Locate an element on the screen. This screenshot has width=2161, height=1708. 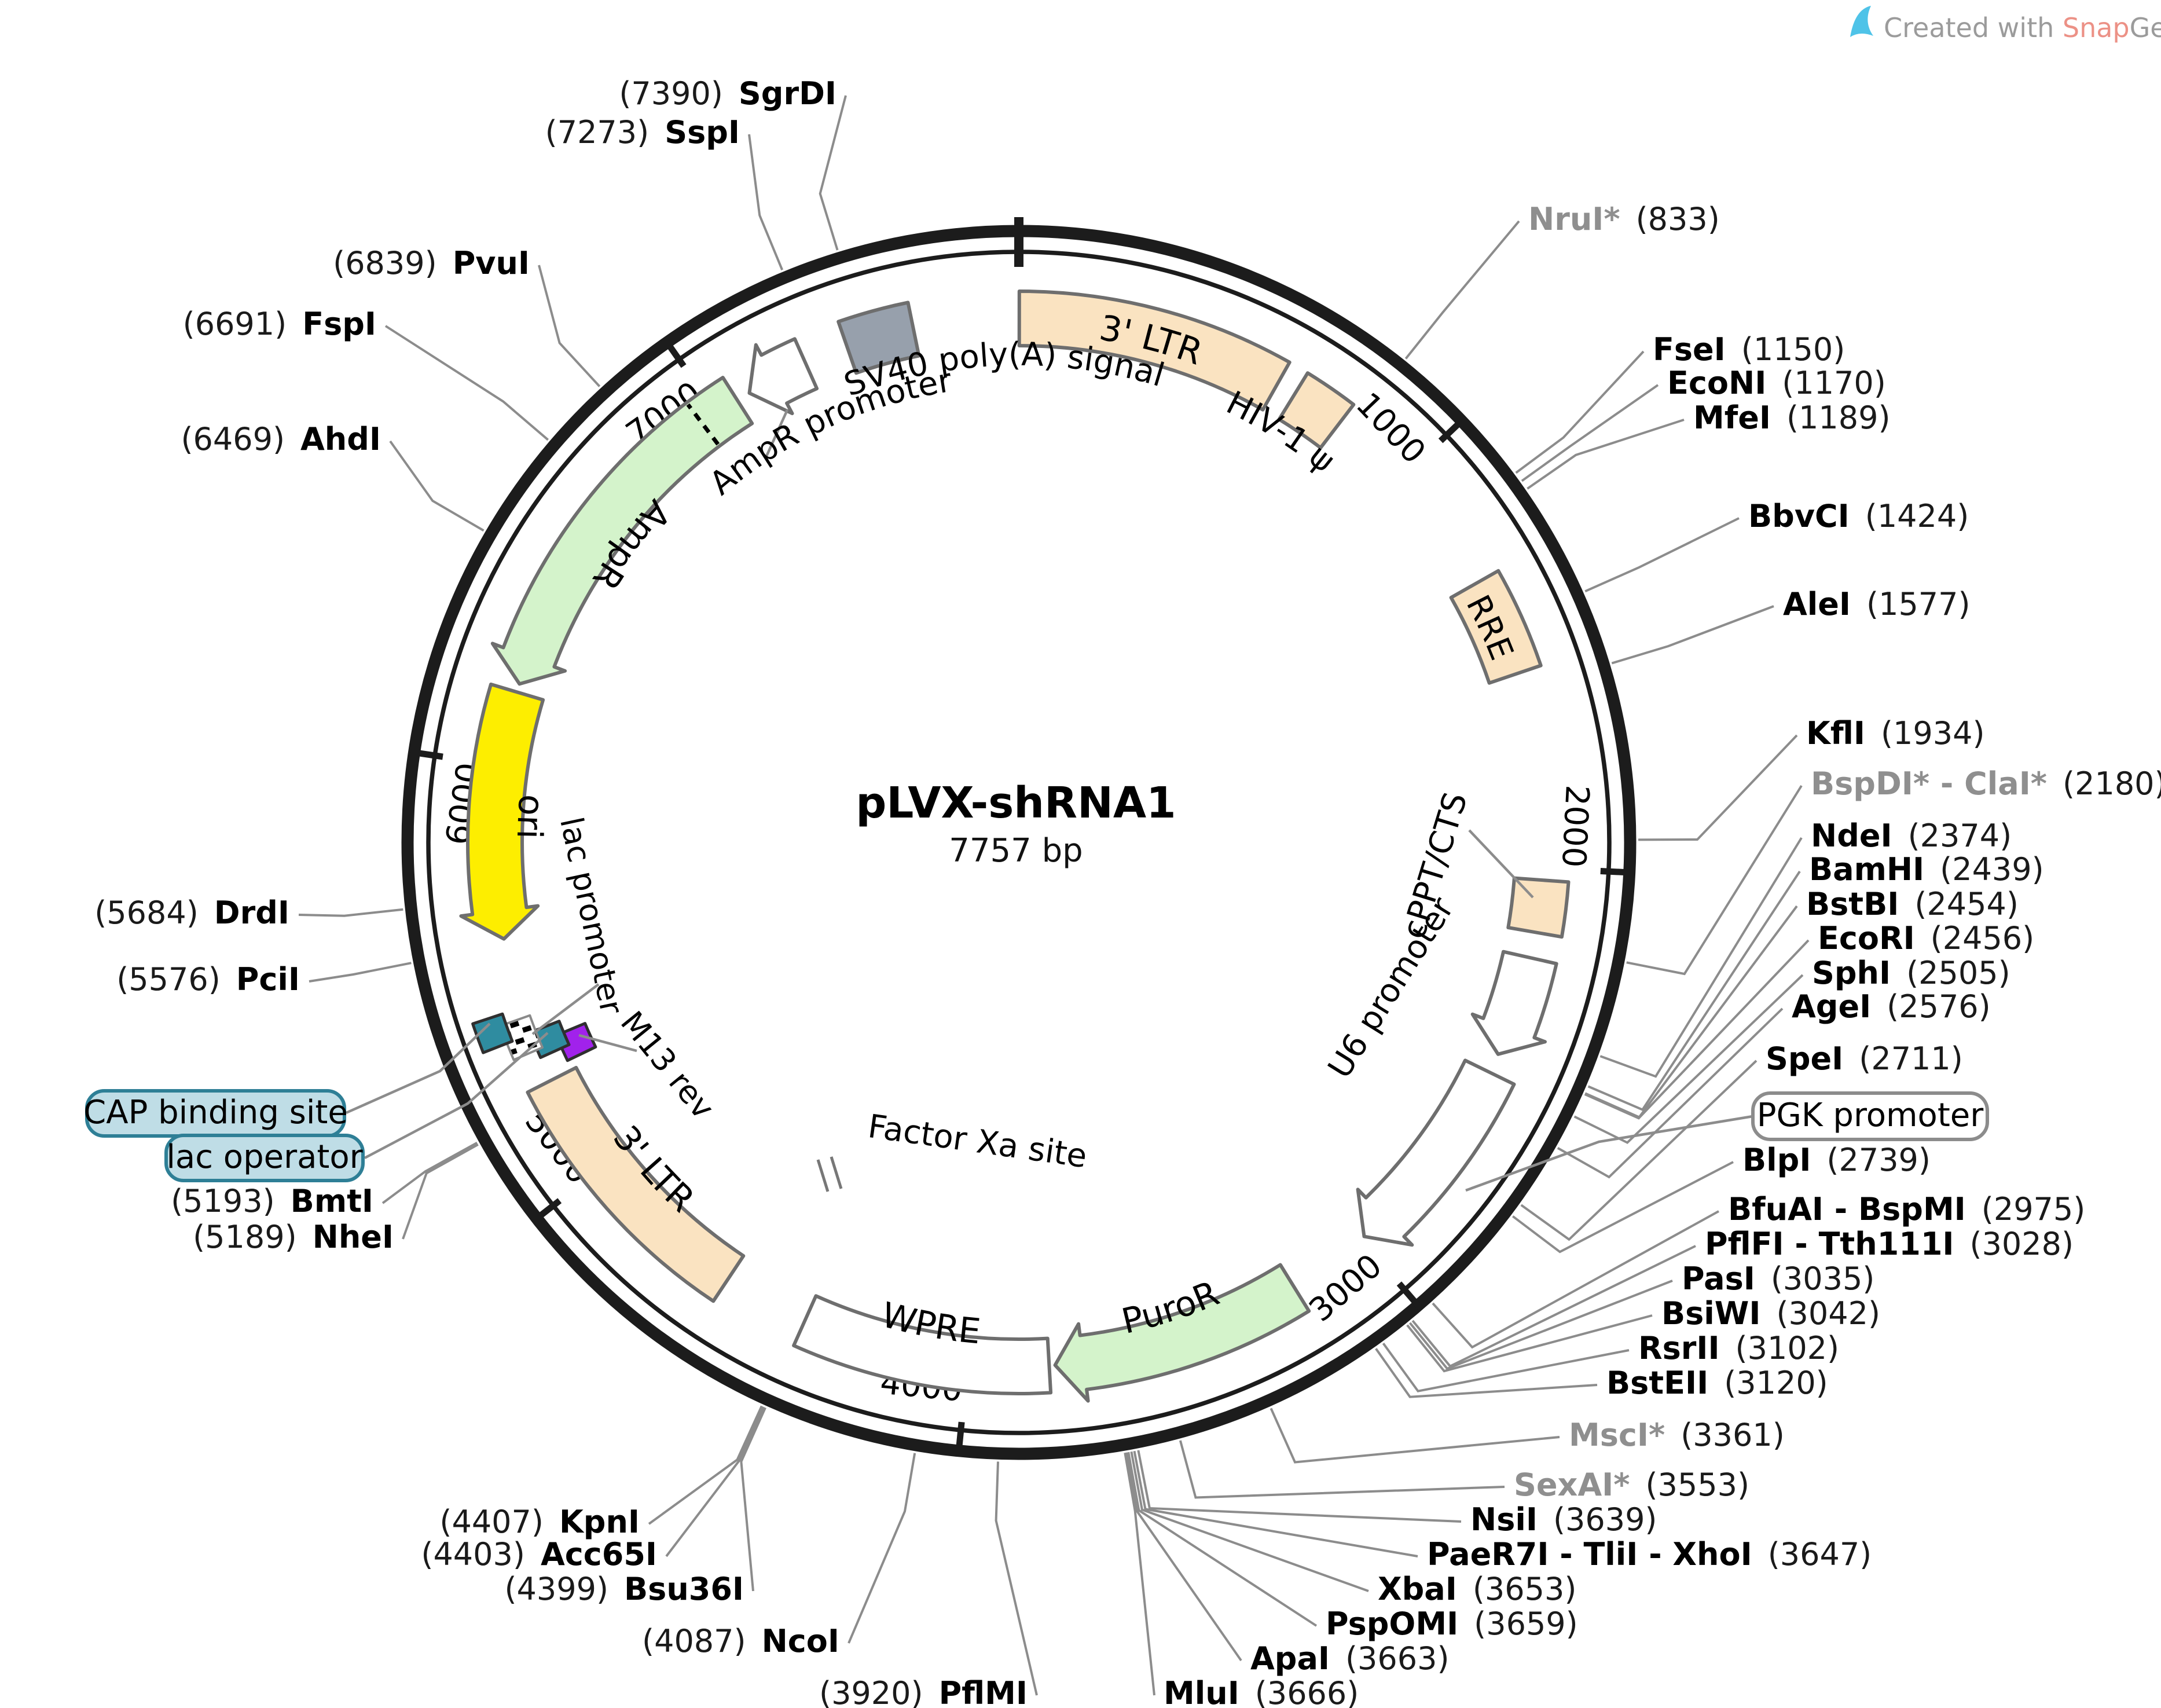
enzyme-leader-NheI is located at coordinates (440, 1191).